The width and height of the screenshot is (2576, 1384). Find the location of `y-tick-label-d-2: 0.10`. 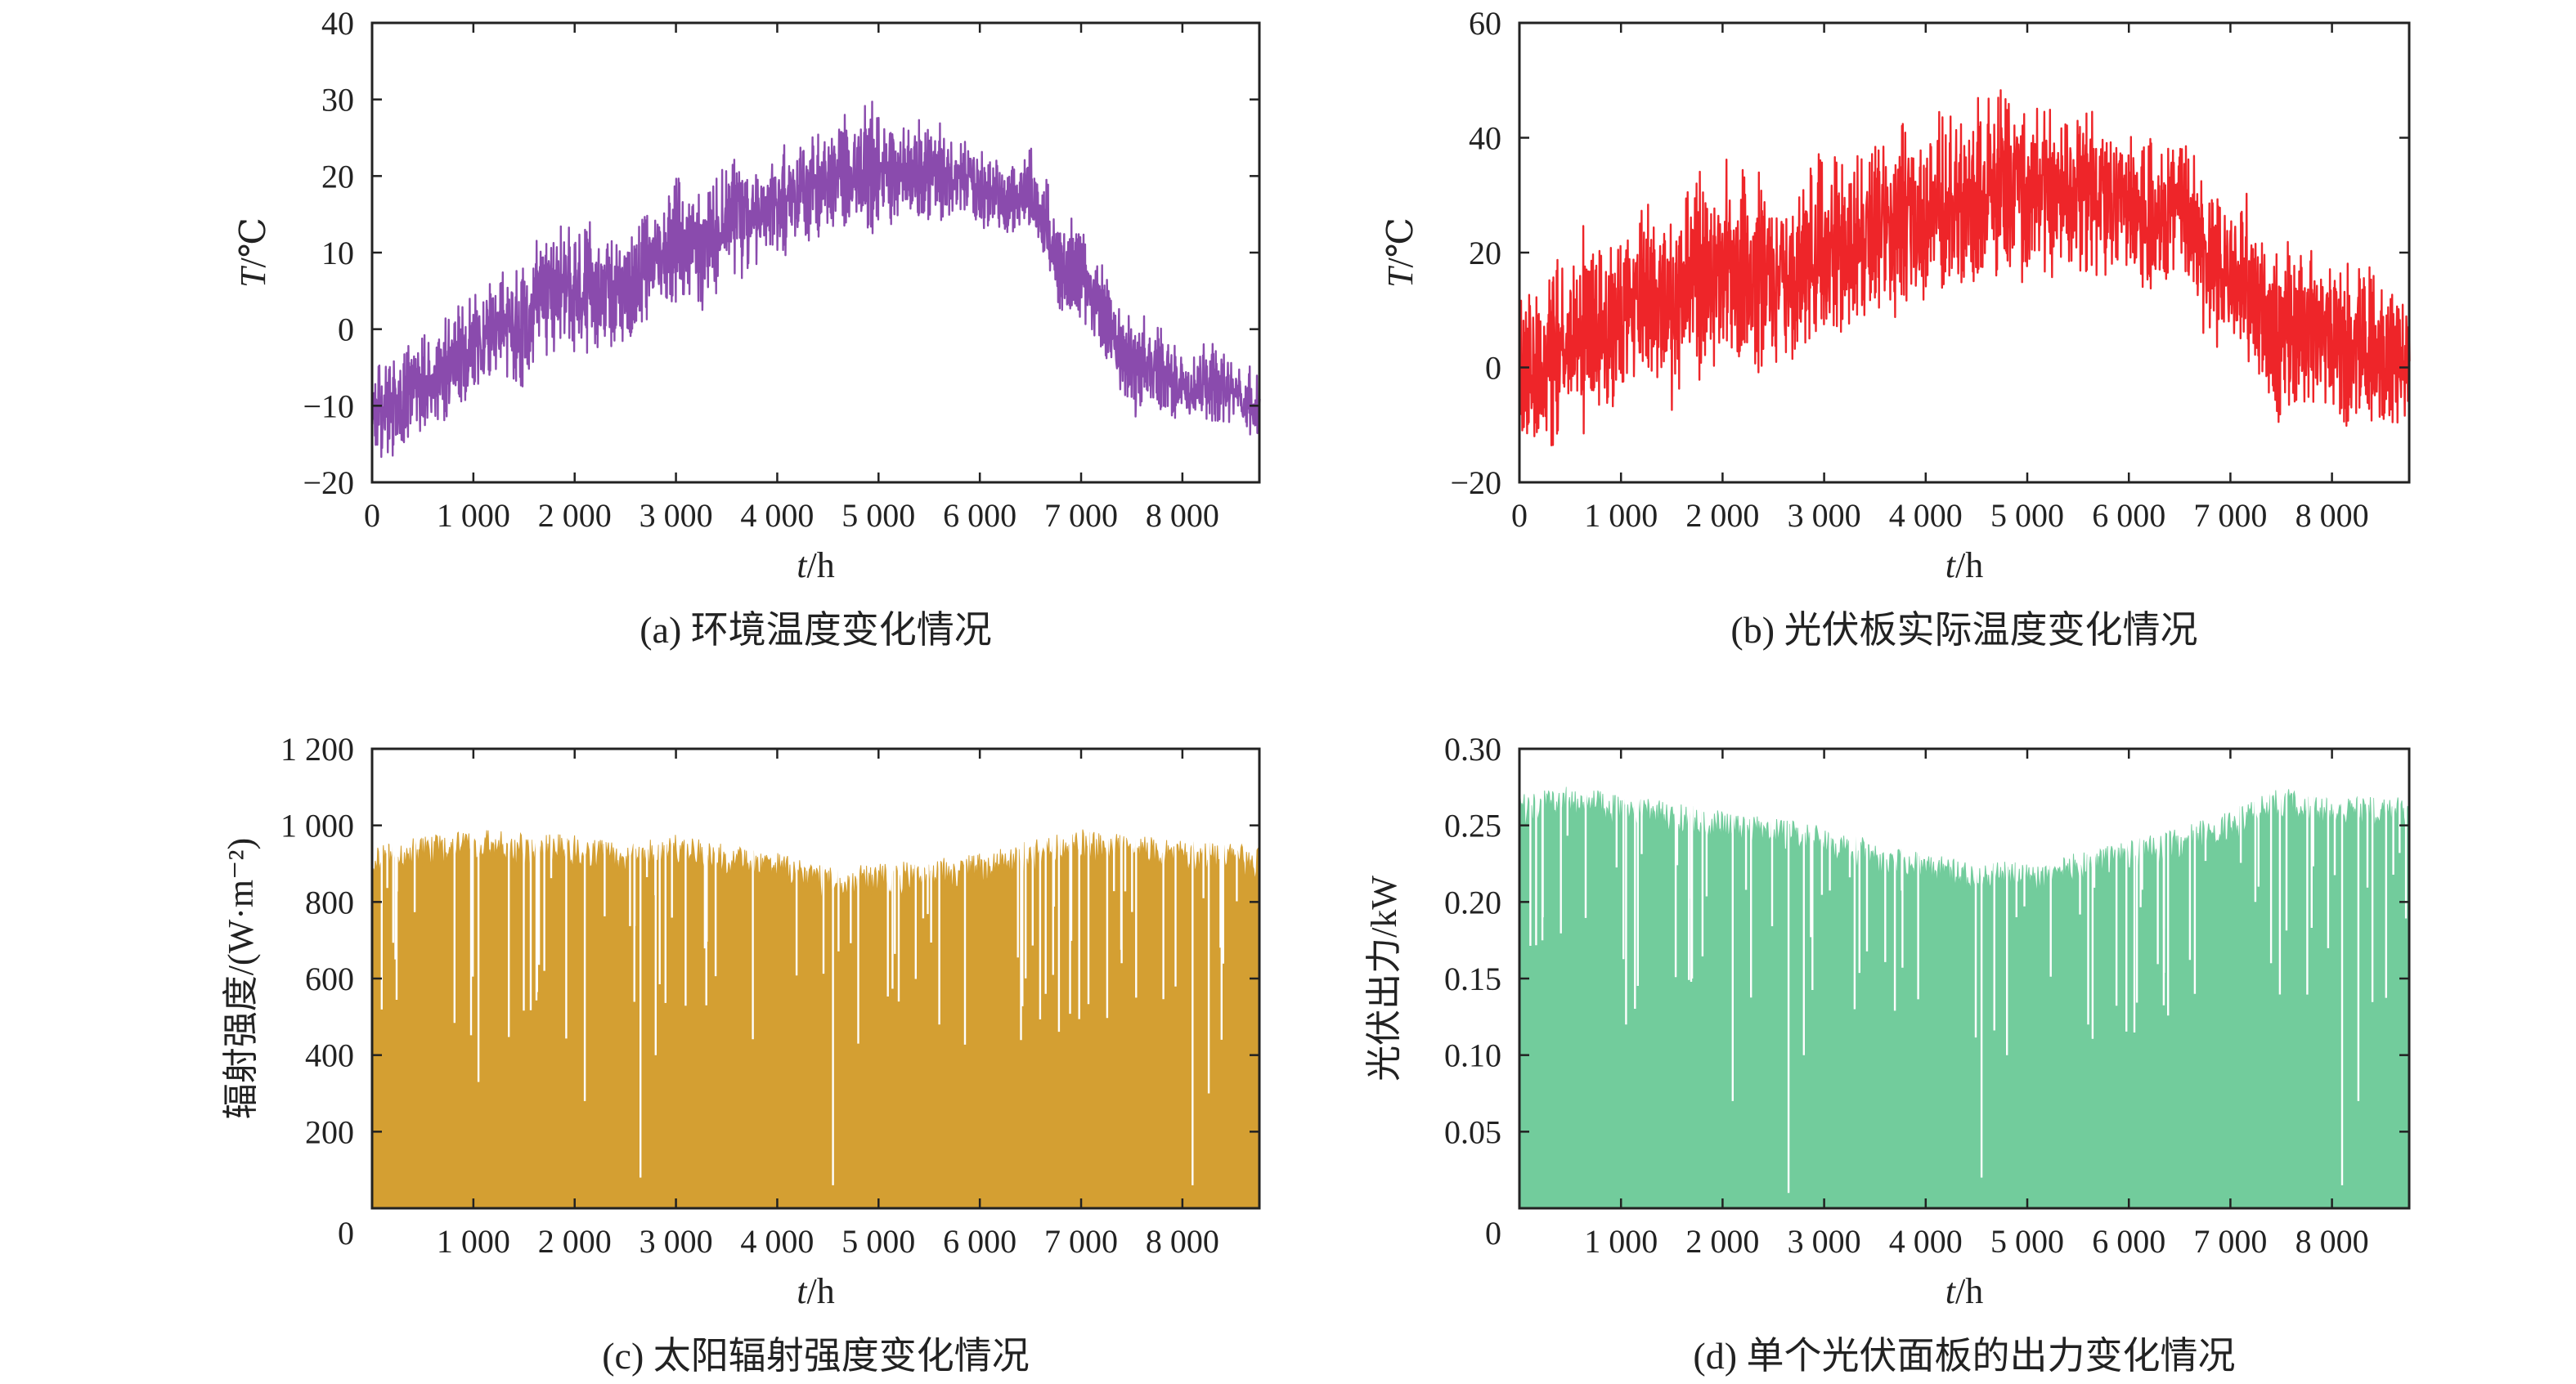

y-tick-label-d-2: 0.10 is located at coordinates (1472, 1055).